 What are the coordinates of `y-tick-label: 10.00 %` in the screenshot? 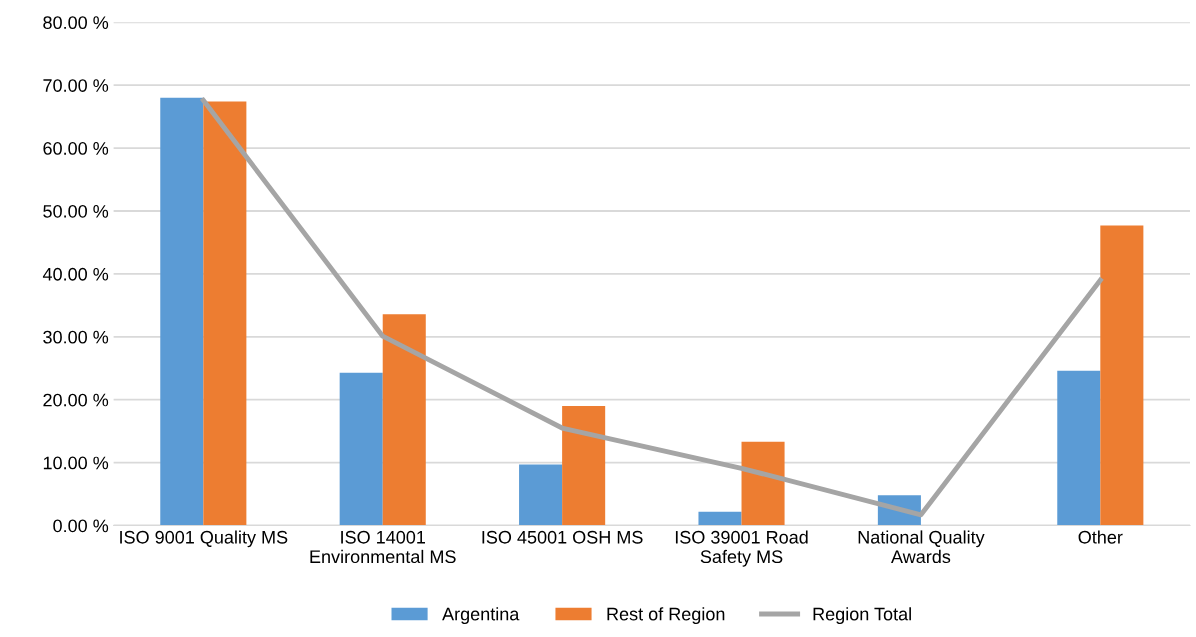 It's located at (76, 463).